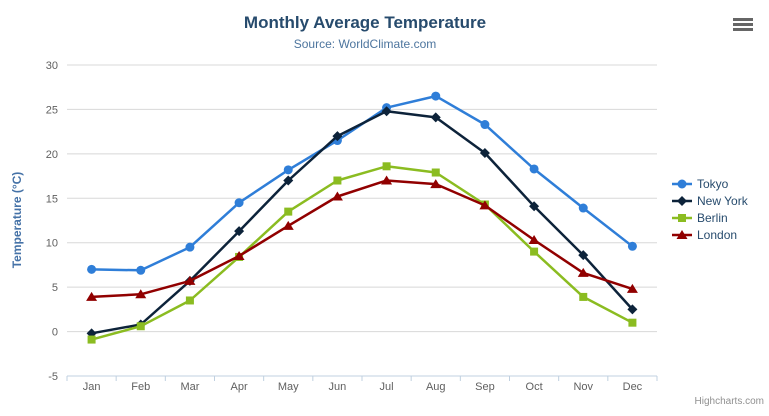 The height and width of the screenshot is (416, 769). What do you see at coordinates (583, 387) in the screenshot?
I see `x-axis-label: Nov` at bounding box center [583, 387].